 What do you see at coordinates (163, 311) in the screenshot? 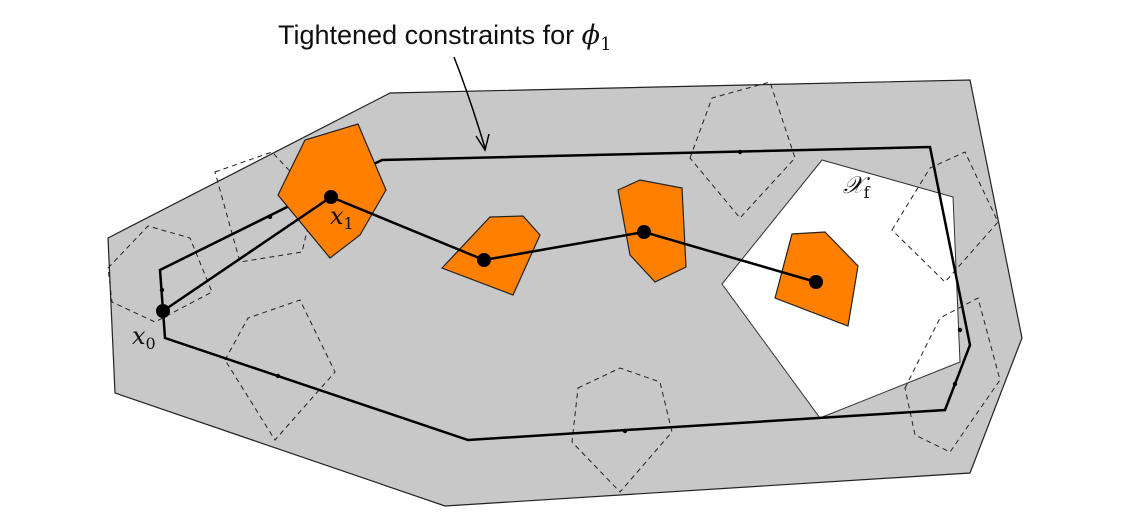
I see `state-x0` at bounding box center [163, 311].